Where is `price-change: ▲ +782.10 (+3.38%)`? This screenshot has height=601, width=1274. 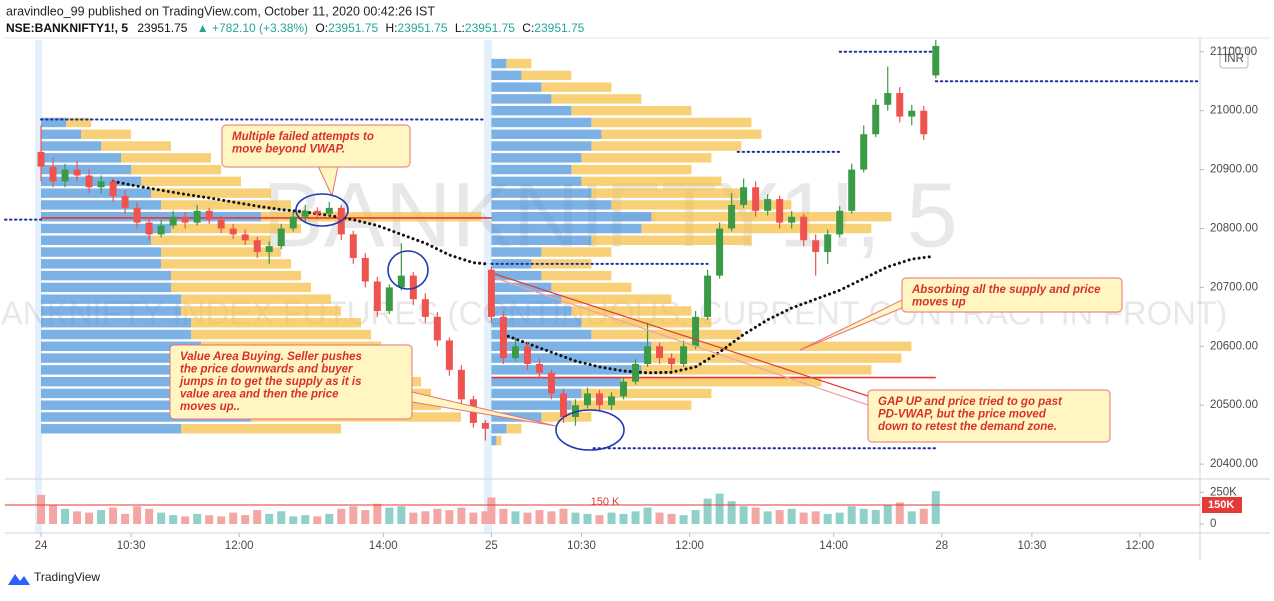
price-change: ▲ +782.10 (+3.38%) is located at coordinates (252, 28).